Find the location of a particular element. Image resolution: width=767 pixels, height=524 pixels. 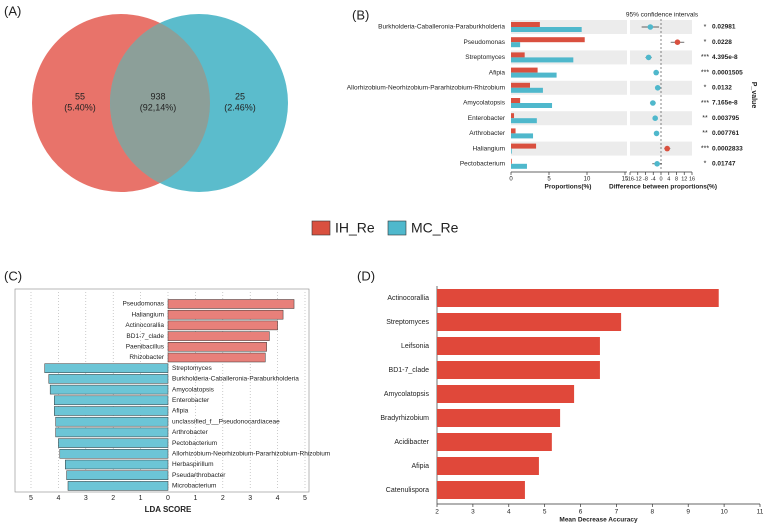

p-value: 0.0001505 is located at coordinates (727, 72).